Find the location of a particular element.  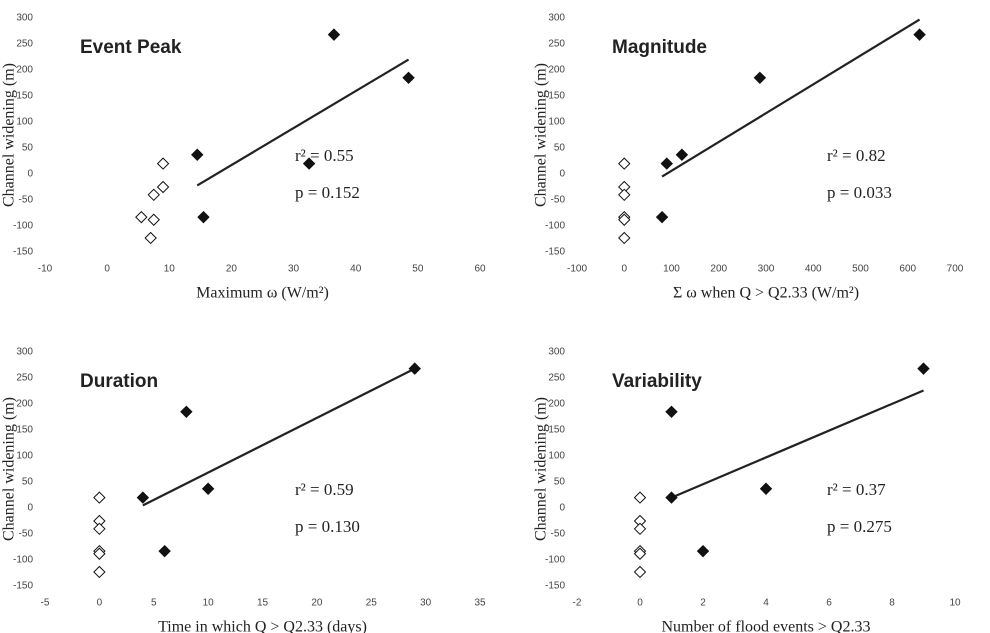

annotation: r² = 0.59 is located at coordinates (324, 489).